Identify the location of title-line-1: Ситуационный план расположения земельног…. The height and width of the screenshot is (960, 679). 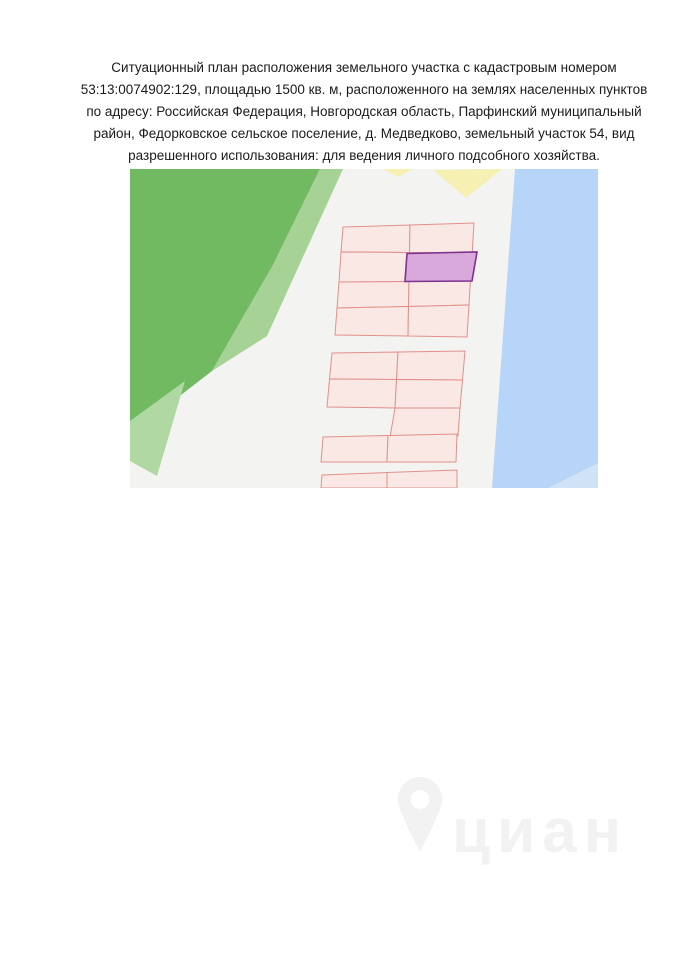
(364, 67).